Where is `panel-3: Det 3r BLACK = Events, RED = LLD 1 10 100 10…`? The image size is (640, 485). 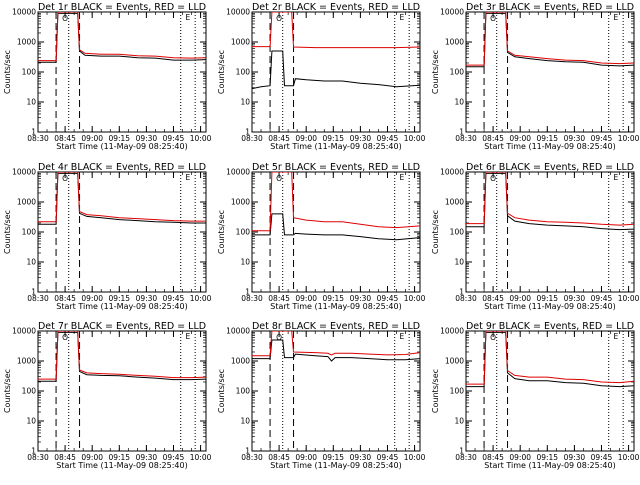
panel-3: Det 3r BLACK = Events, RED = LLD 1 10 100 10… is located at coordinates (535, 76).